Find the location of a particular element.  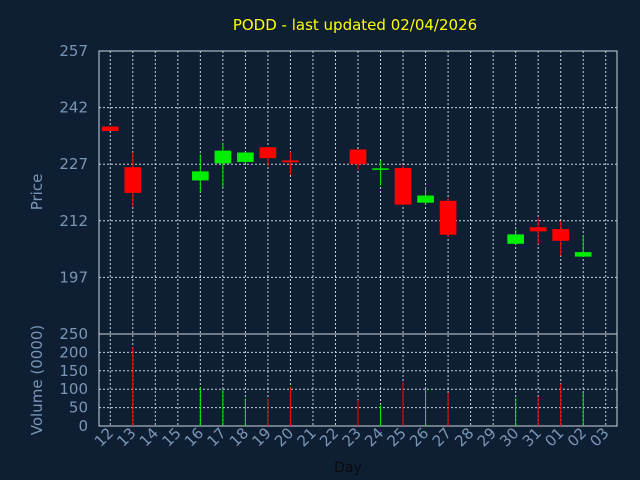

volume-axis-label: Volume (0000) is located at coordinates (37, 380).